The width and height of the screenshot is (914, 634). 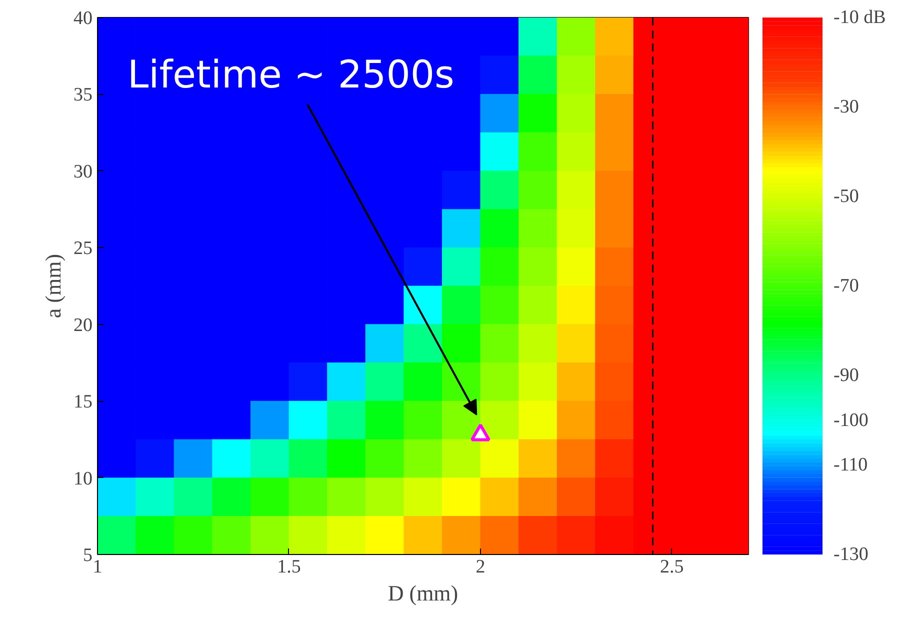 I want to click on color-bar-label: -90, so click(x=846, y=375).